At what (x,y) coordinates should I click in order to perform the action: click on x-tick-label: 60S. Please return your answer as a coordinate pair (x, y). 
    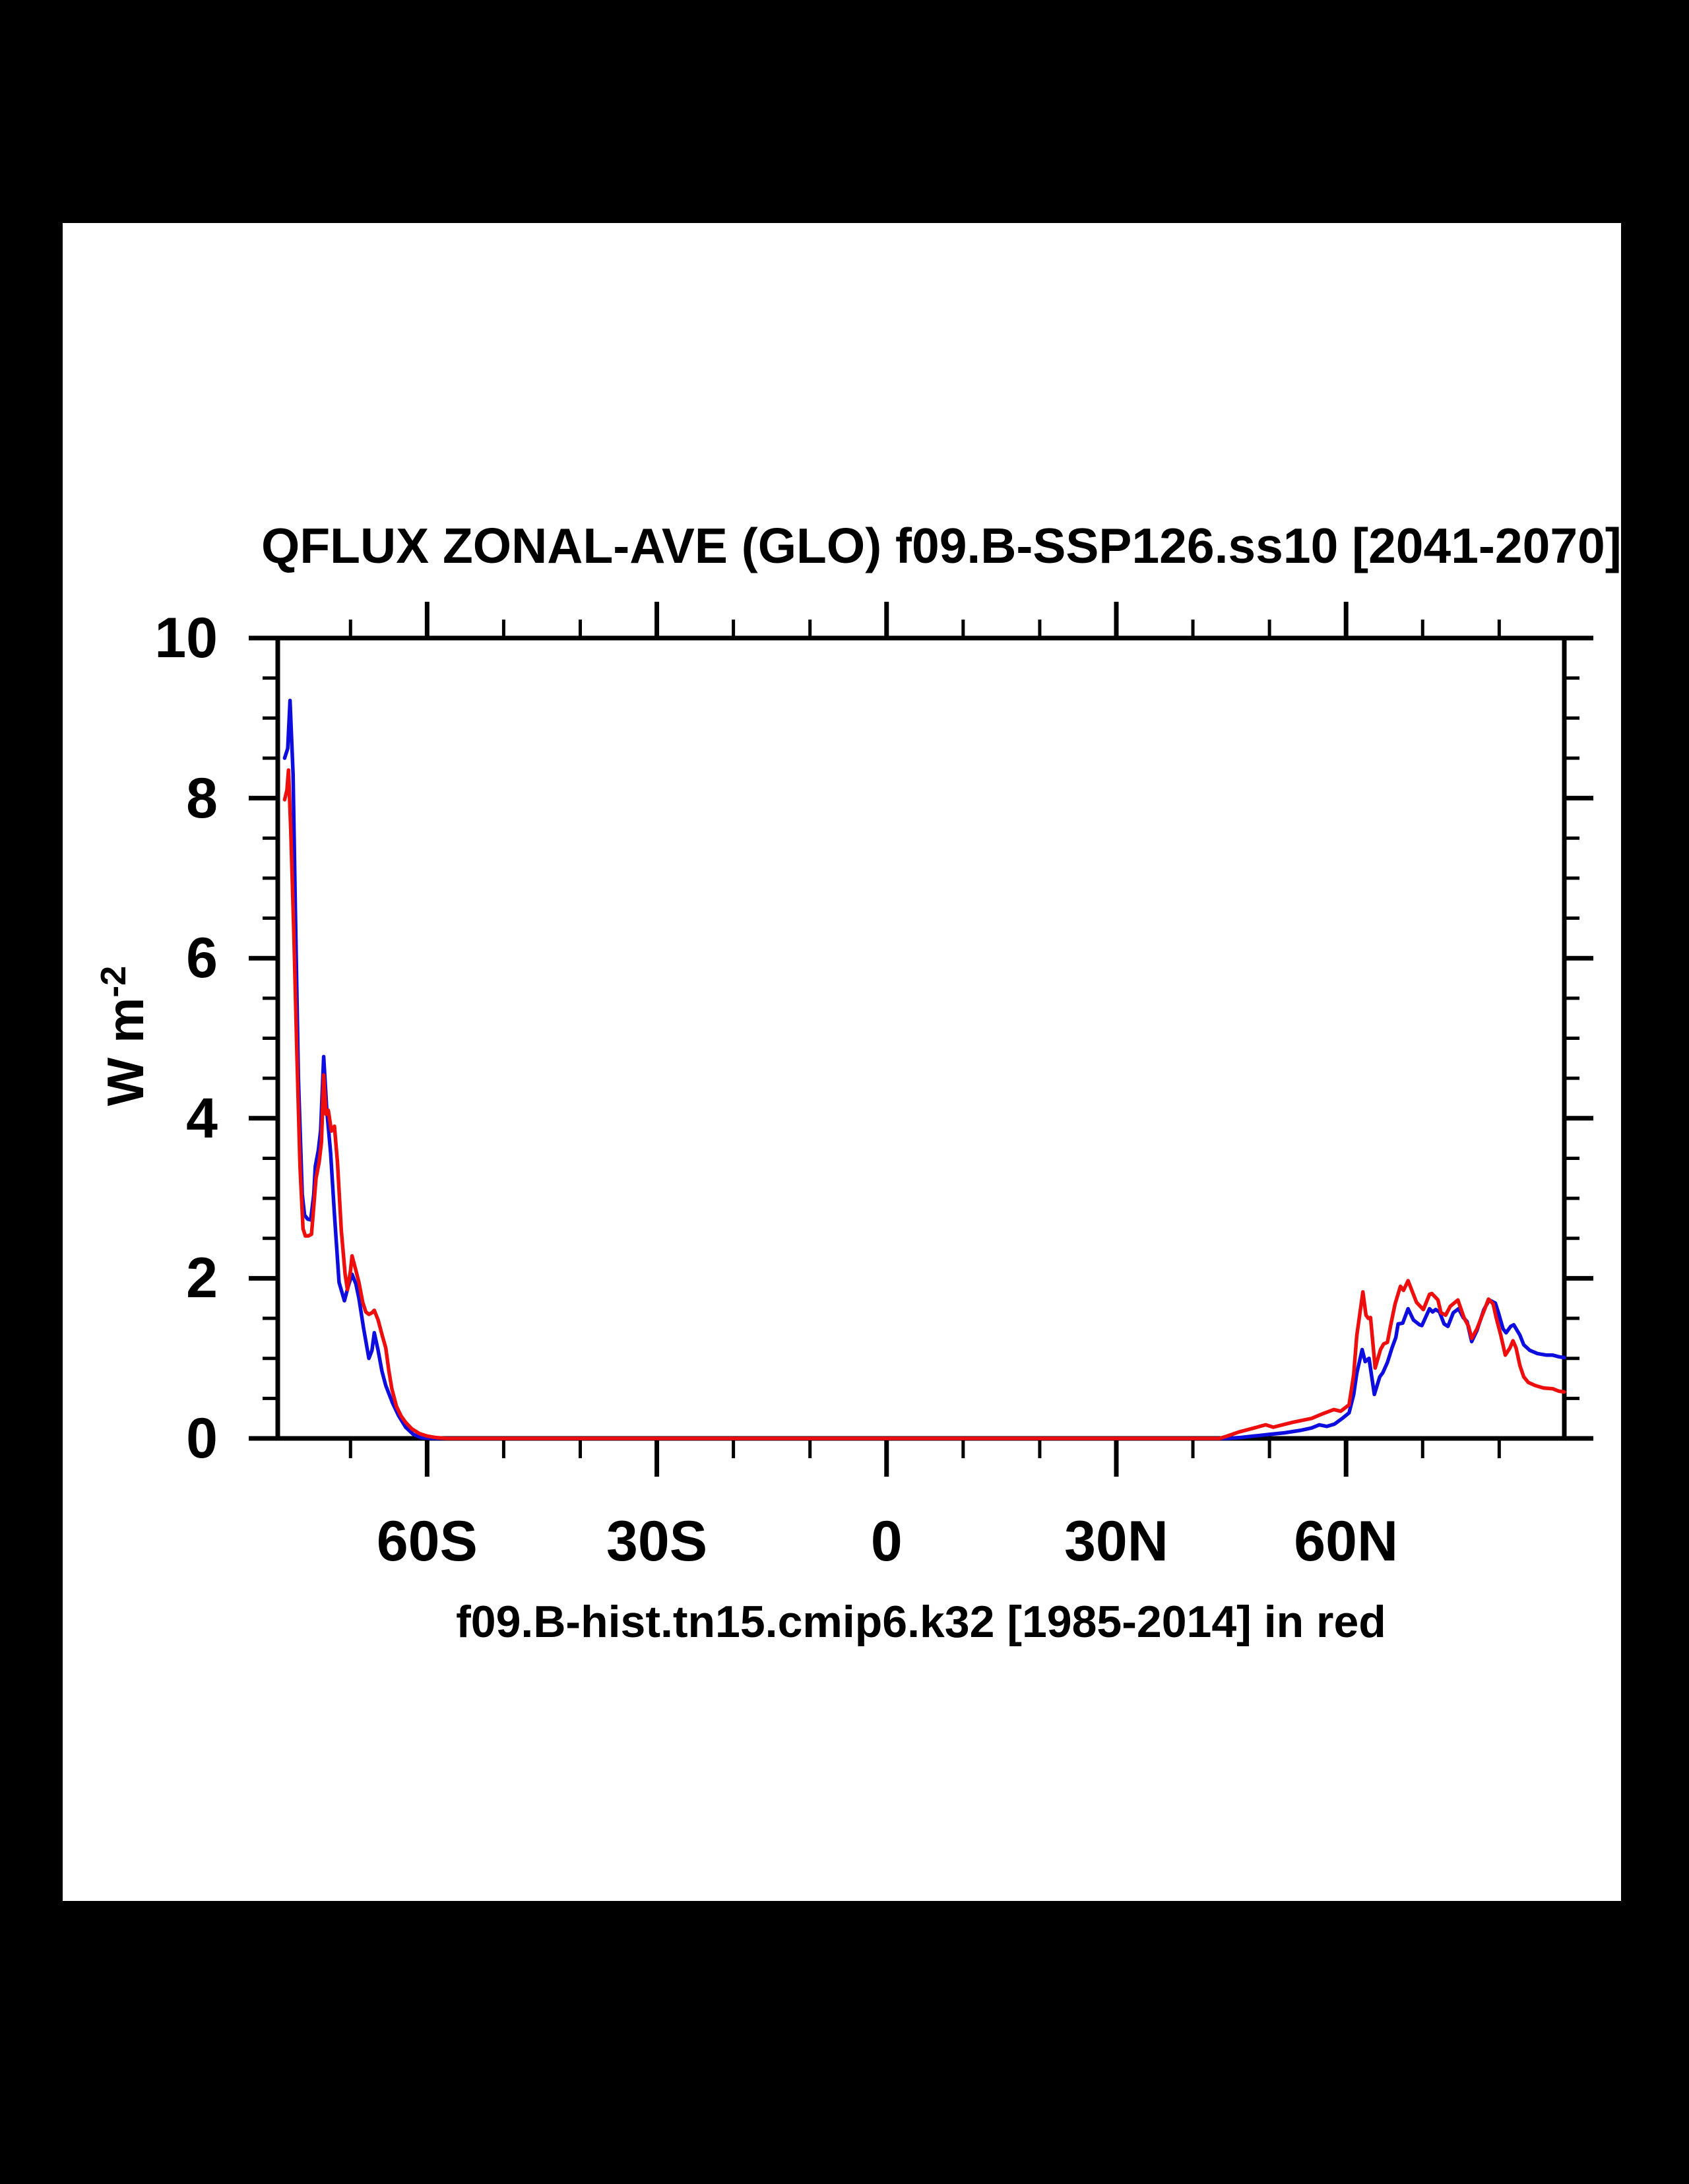
    Looking at the image, I should click on (427, 1541).